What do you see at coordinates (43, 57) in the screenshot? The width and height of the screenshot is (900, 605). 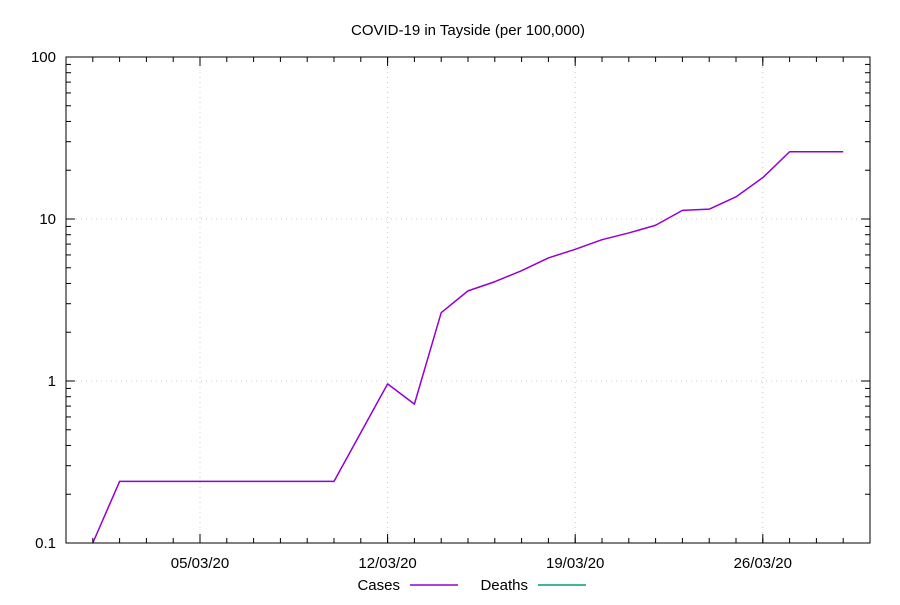 I see `y-tick-label: 100` at bounding box center [43, 57].